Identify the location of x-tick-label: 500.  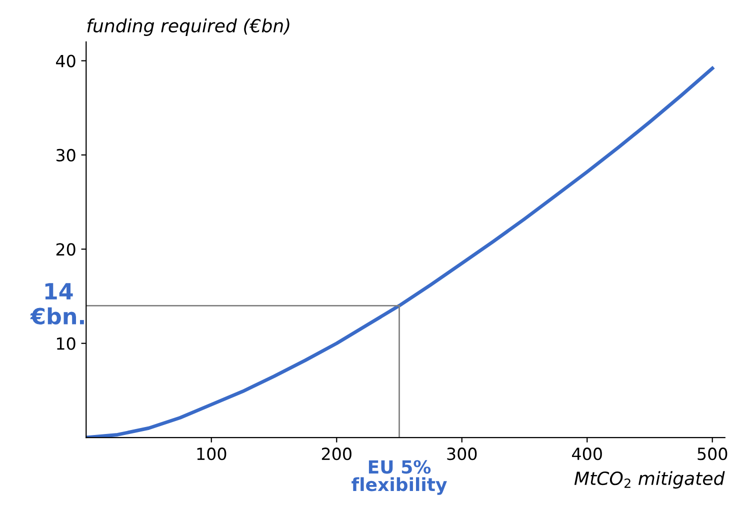
(713, 454).